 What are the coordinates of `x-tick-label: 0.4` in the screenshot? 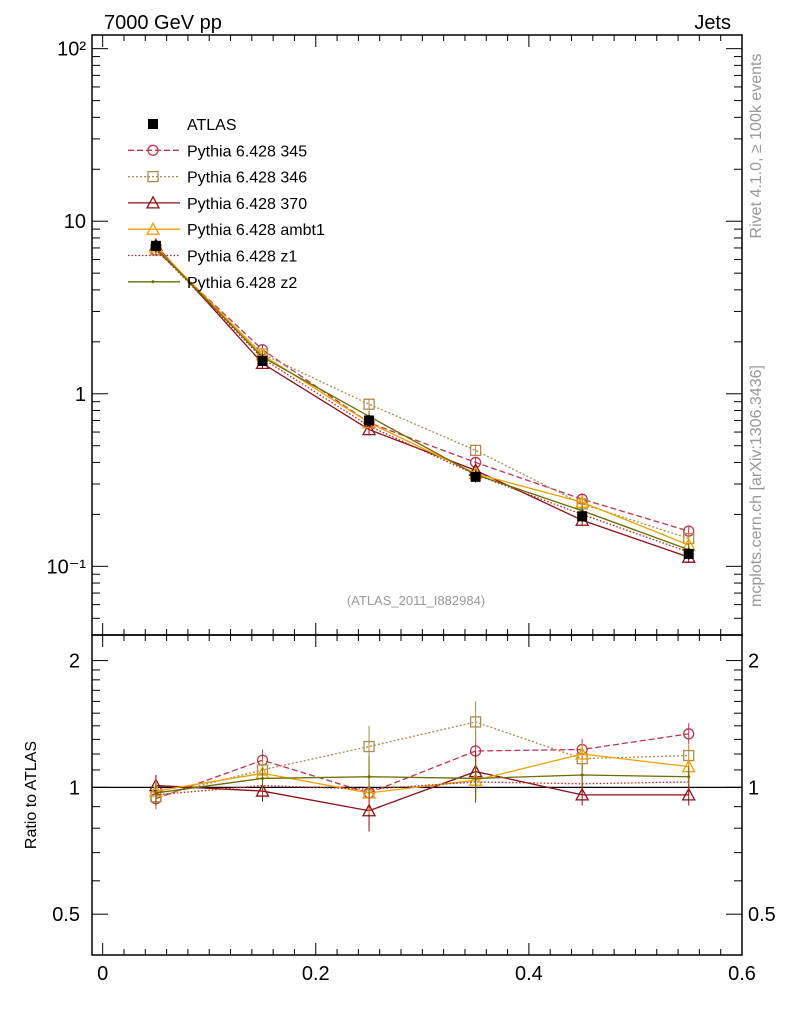 It's located at (529, 974).